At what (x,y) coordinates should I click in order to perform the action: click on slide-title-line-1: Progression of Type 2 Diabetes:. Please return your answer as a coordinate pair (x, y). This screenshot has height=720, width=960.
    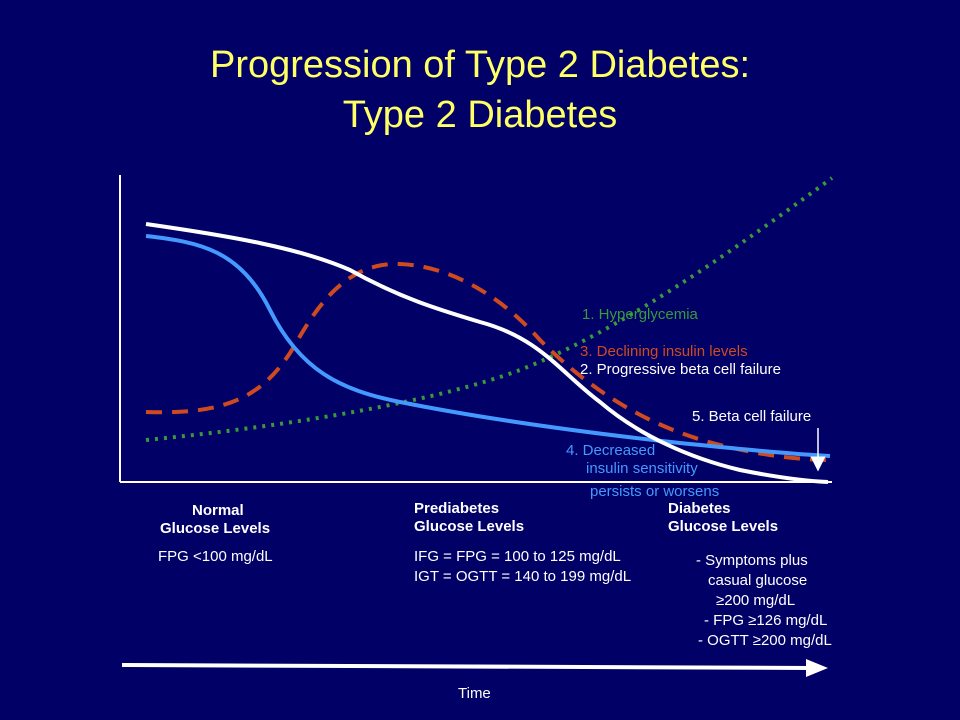
    Looking at the image, I should click on (480, 65).